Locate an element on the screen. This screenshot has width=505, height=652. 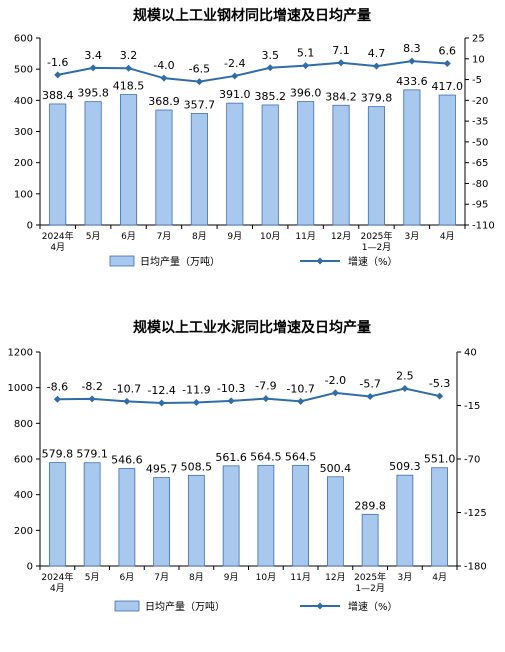
line-value-label: 4.7 is located at coordinates (377, 53).